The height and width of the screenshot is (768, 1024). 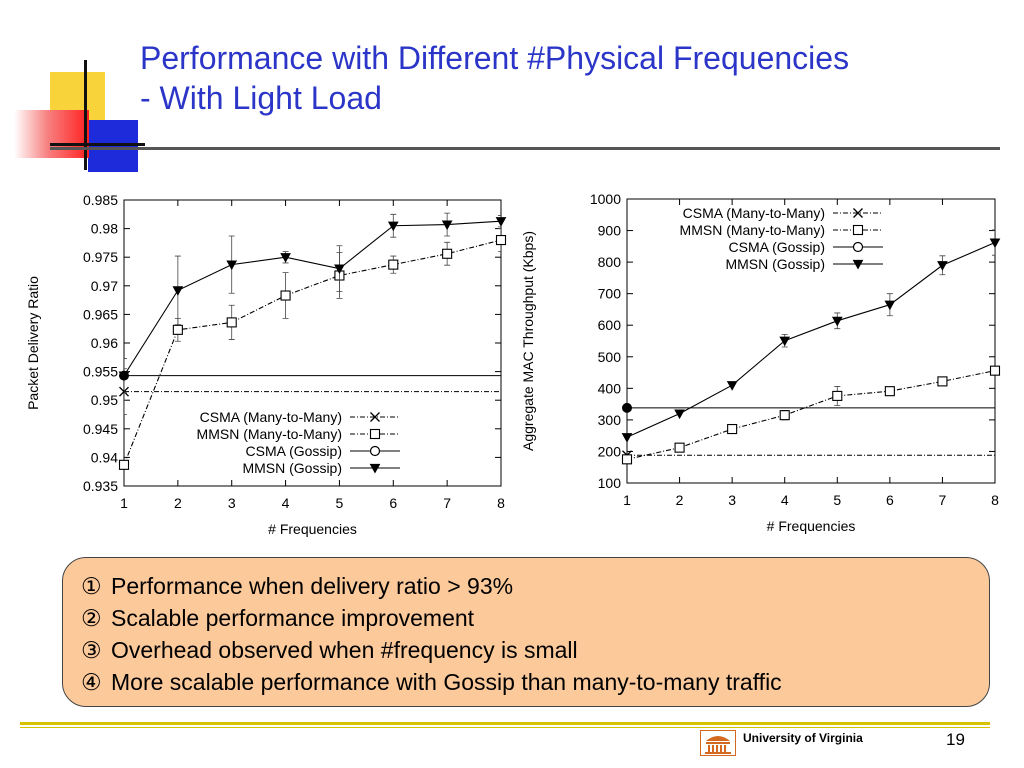 I want to click on deco-red-gradient, so click(x=51, y=134).